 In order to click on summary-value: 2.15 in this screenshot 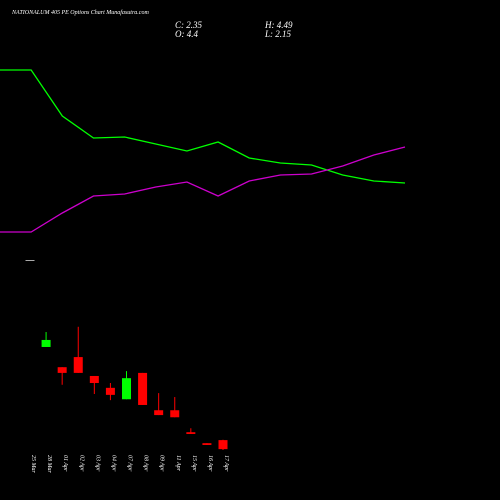, I will do `click(283, 34)`.